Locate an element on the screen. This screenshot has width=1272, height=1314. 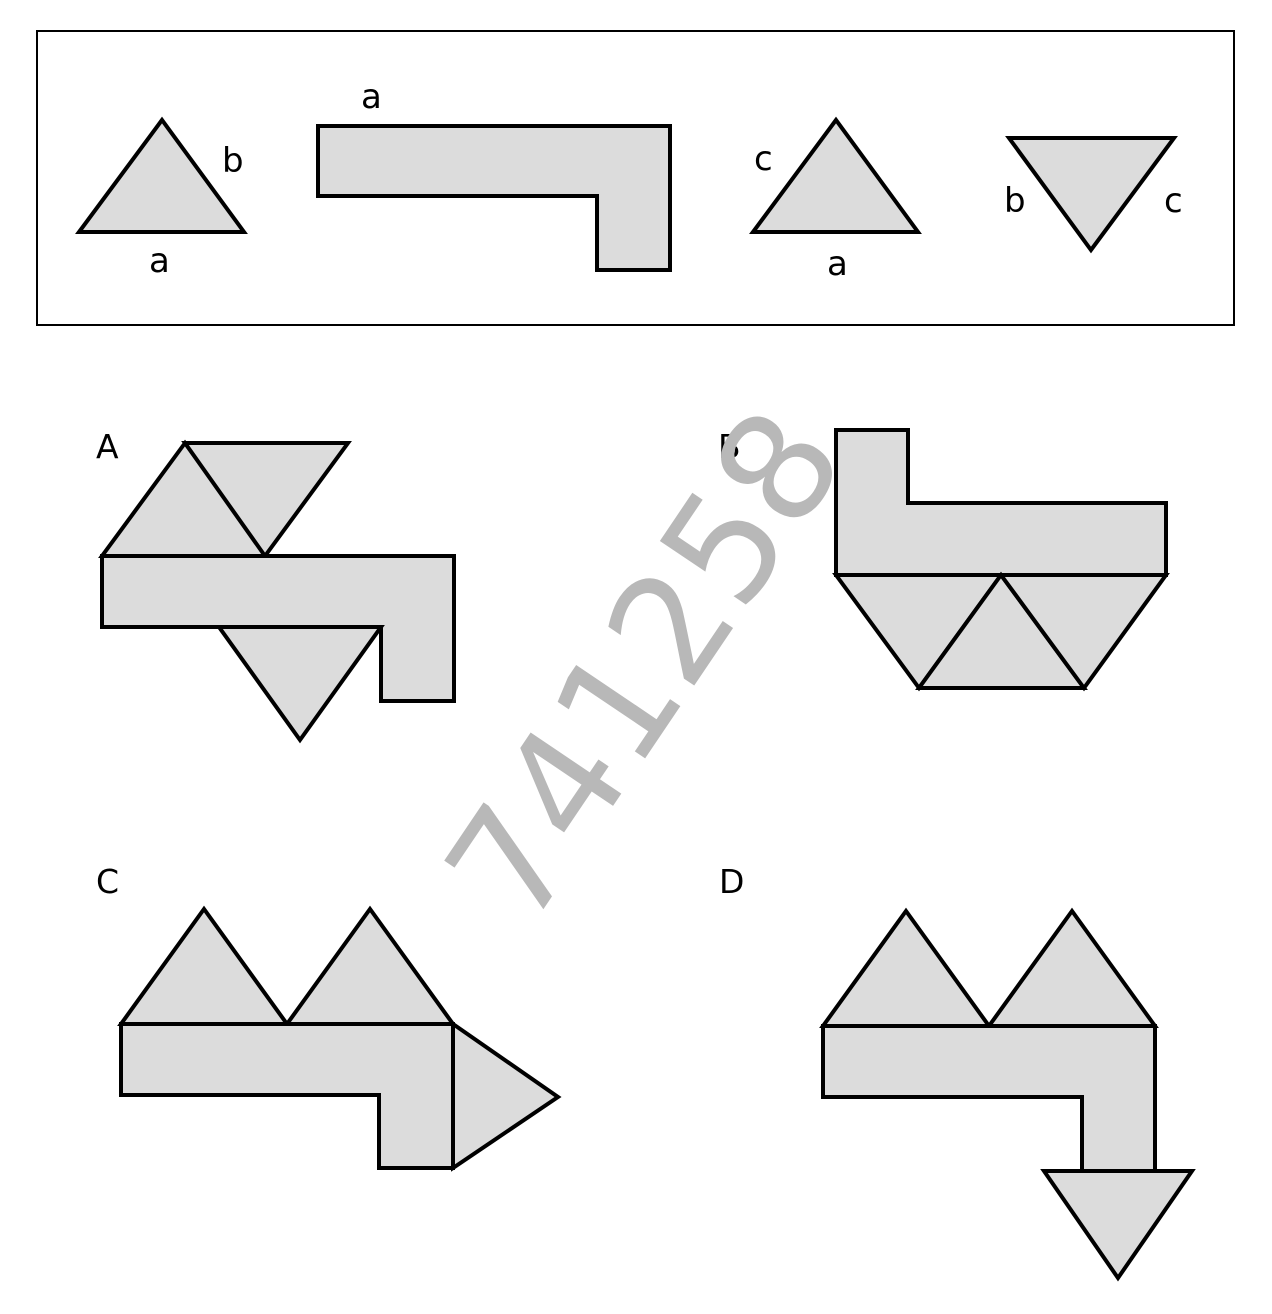
piece-l-shape: a is located at coordinates (494, 174).